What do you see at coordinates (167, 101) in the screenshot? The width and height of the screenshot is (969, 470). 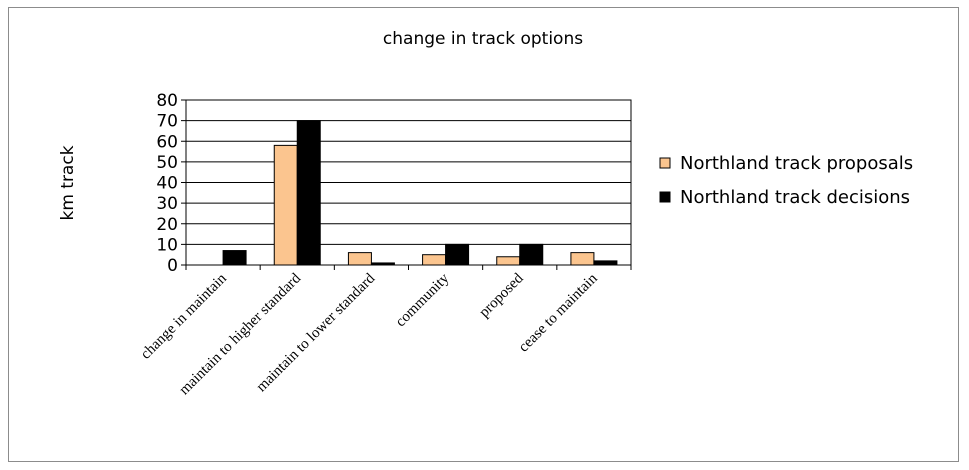 I see `y-tick-label: 80` at bounding box center [167, 101].